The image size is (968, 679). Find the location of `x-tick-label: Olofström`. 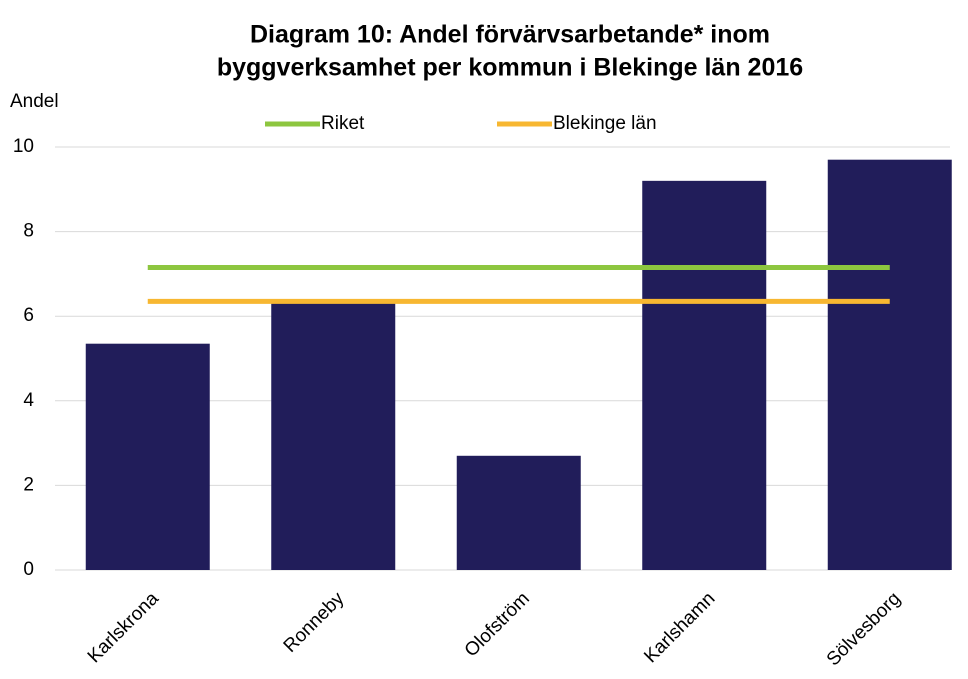

x-tick-label: Olofström is located at coordinates (497, 624).